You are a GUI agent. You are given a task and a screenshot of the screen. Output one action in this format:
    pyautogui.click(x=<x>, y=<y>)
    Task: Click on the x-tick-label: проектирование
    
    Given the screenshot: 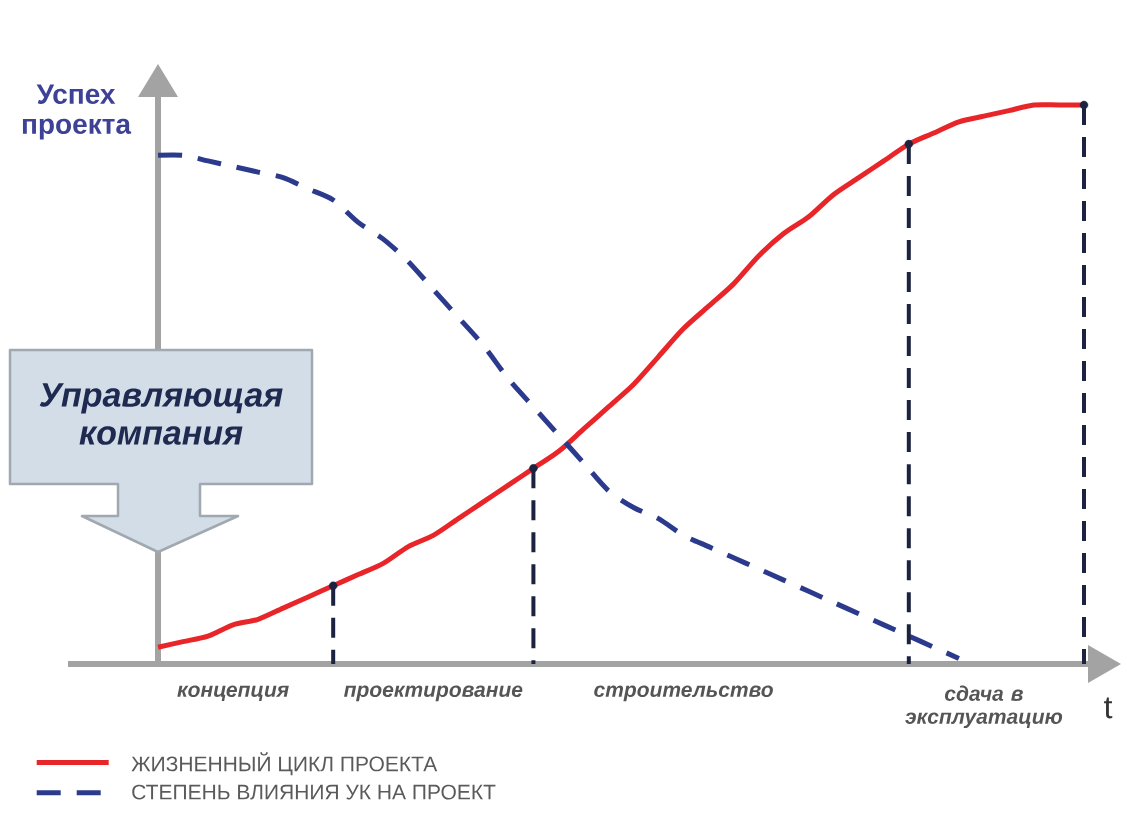 What is the action you would take?
    pyautogui.click(x=433, y=693)
    